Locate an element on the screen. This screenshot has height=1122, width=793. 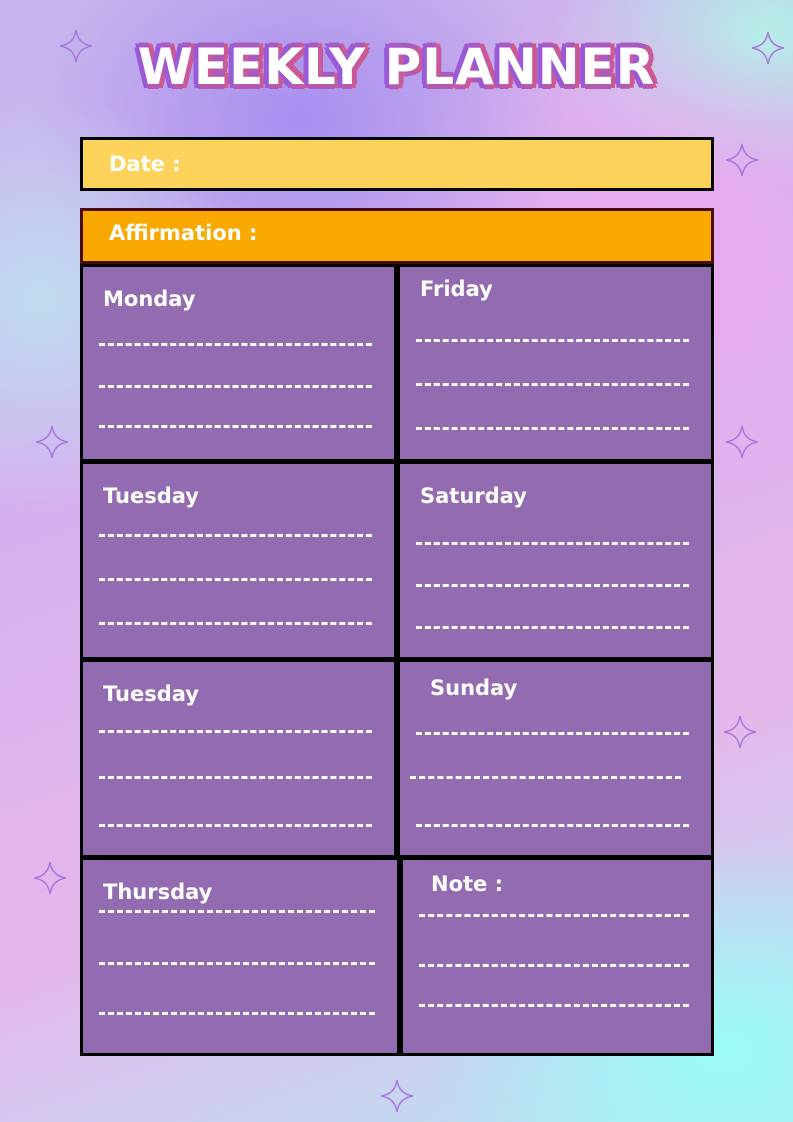
day-label: Thursday is located at coordinates (158, 892).